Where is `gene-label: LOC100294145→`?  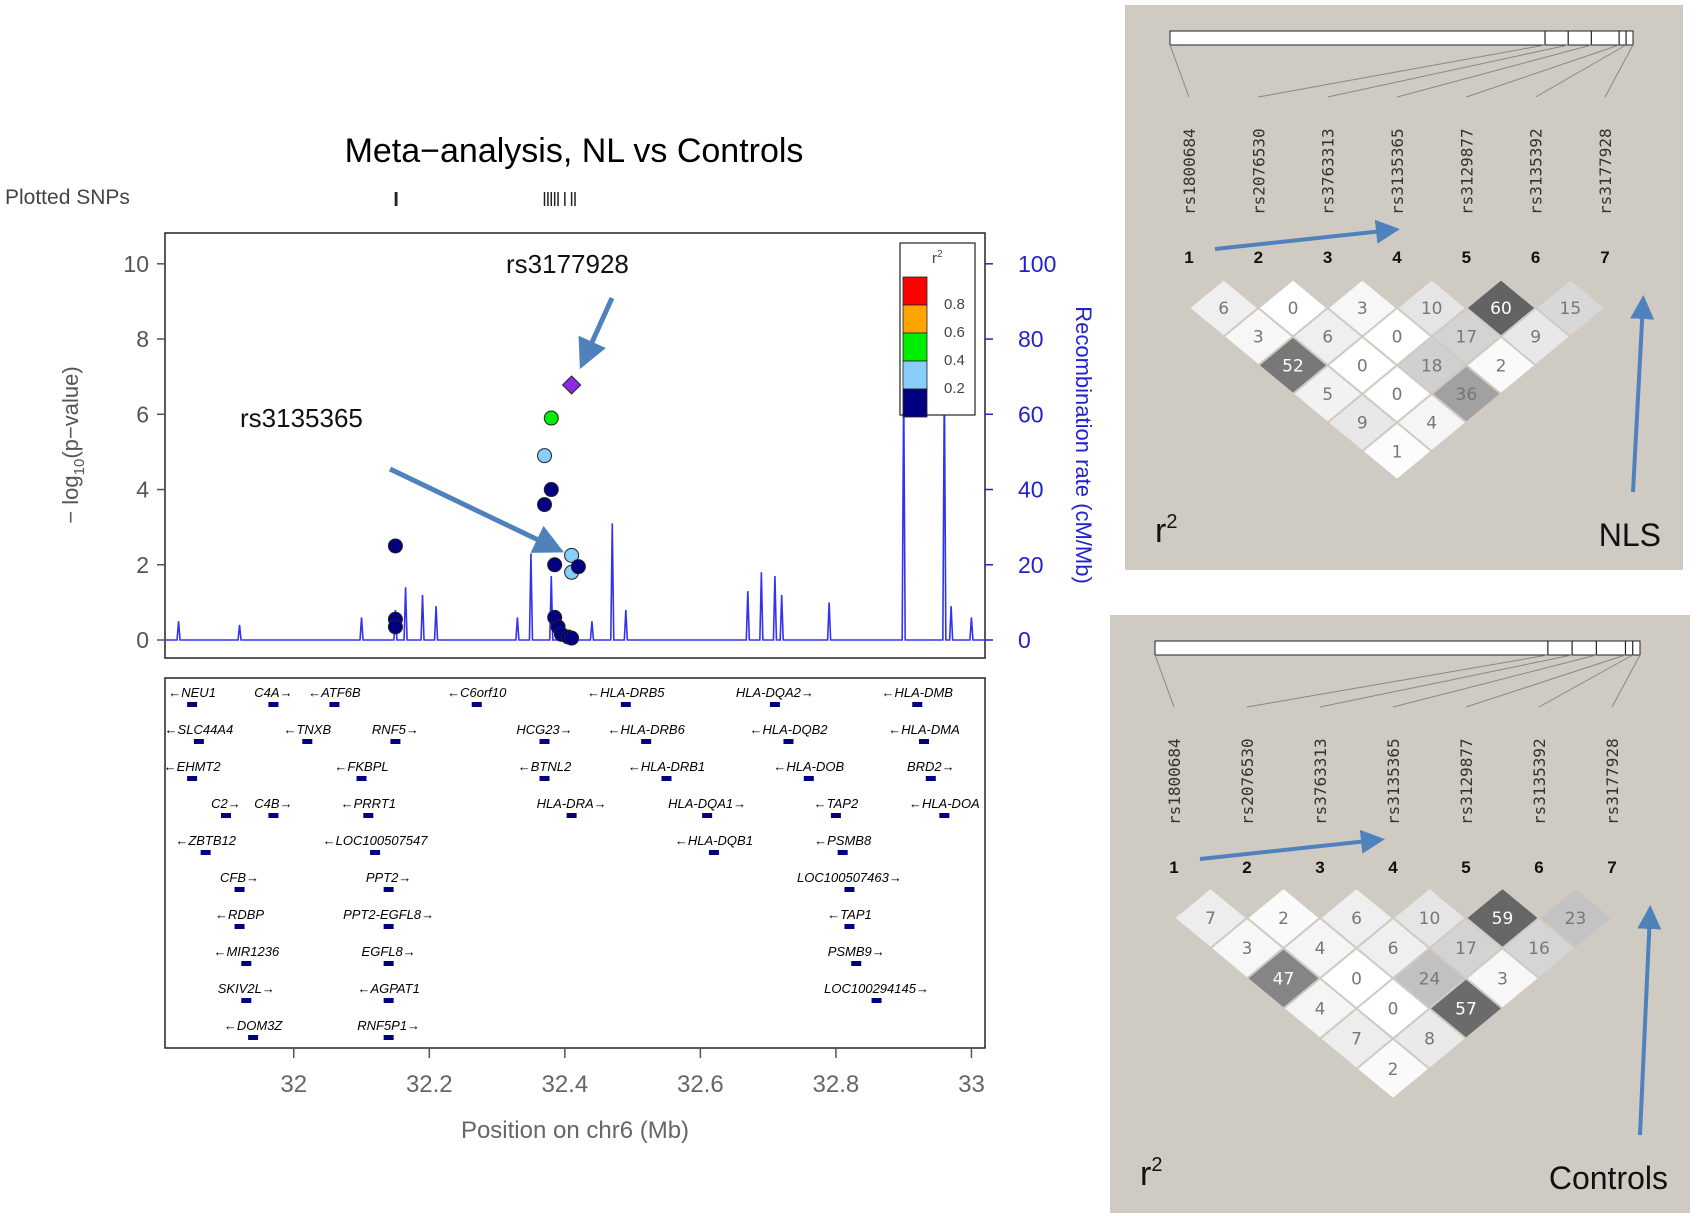
gene-label: LOC100294145→ is located at coordinates (876, 988).